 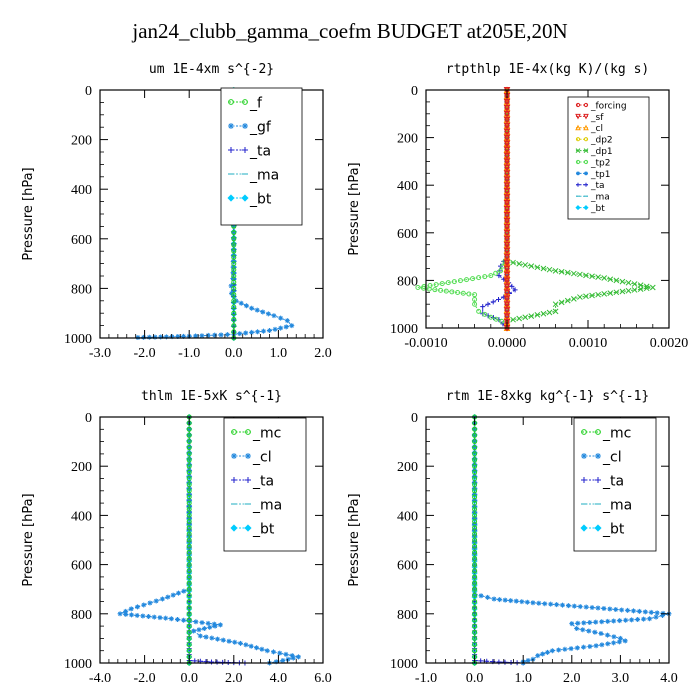 I want to click on legend-item-bt: _bt, so click(x=249, y=199).